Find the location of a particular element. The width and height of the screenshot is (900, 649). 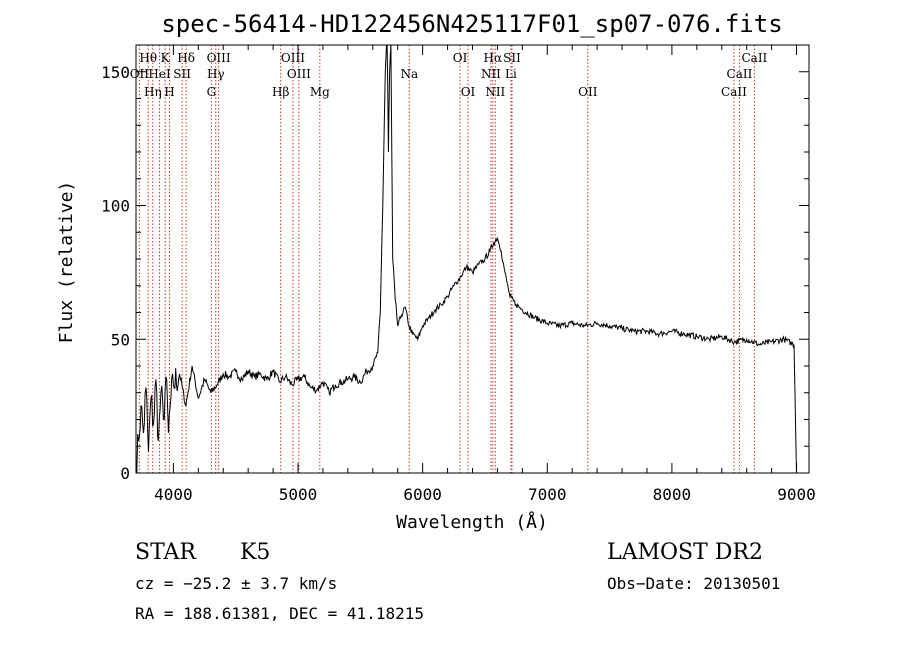

spectral-line-label: Hβ is located at coordinates (280, 92).